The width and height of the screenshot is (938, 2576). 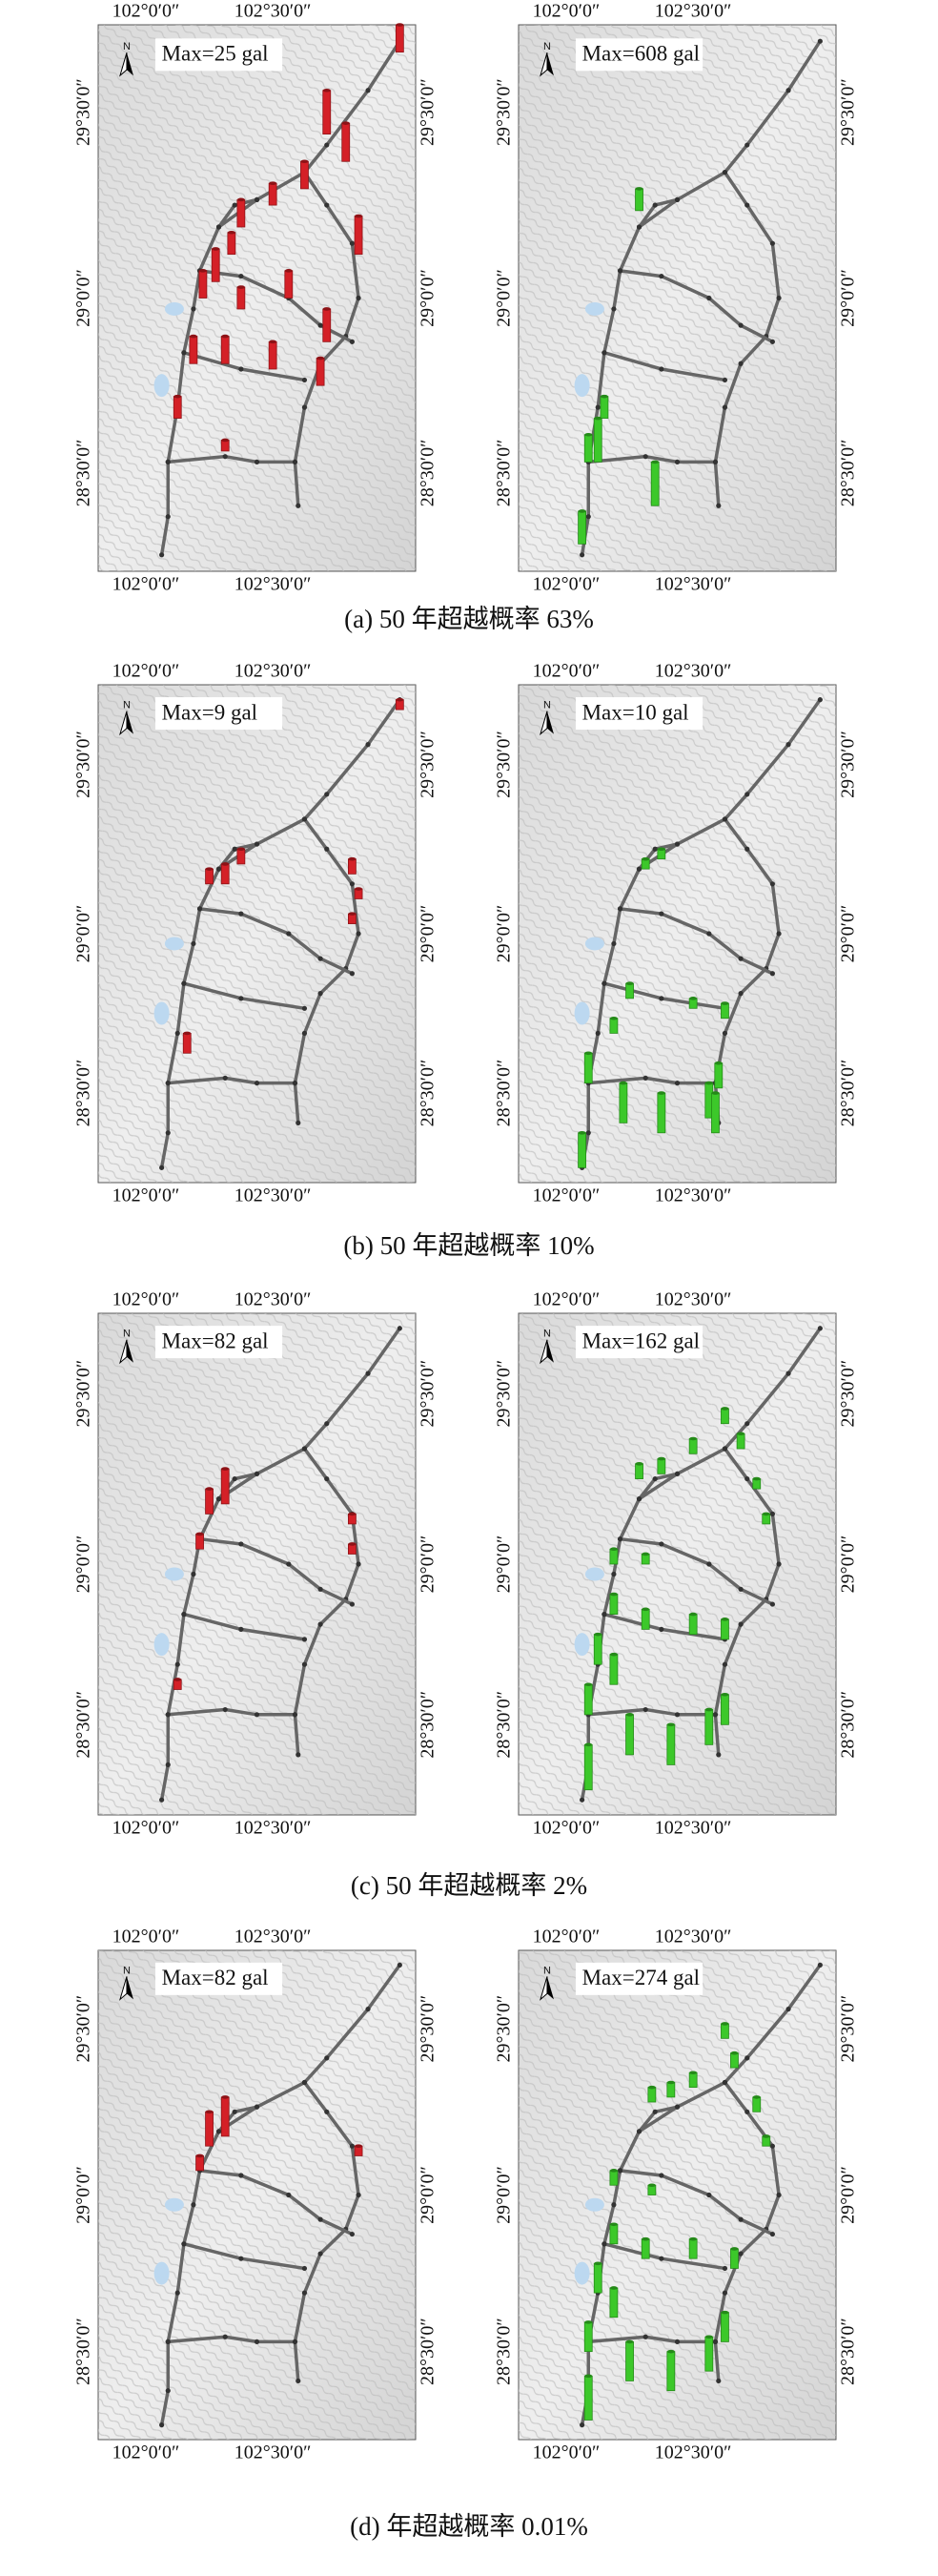 I want to click on max-label: Max=25 gal, so click(x=215, y=54).